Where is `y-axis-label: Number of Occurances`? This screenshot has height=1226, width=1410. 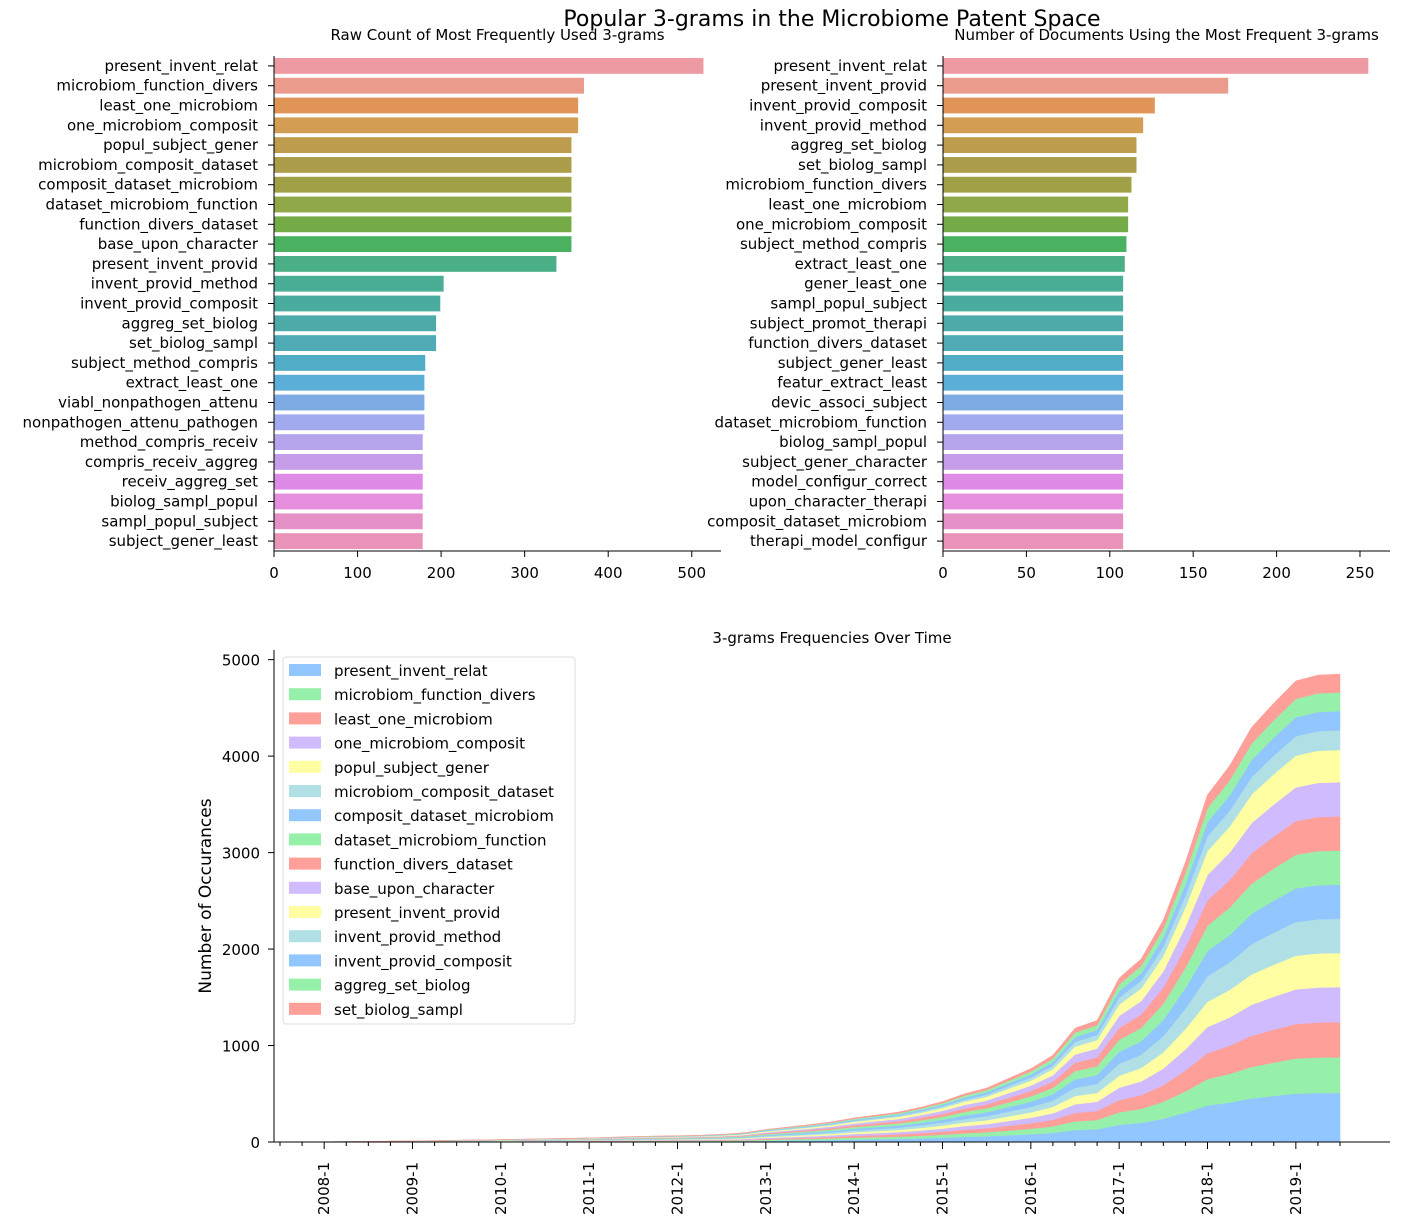
y-axis-label: Number of Occurances is located at coordinates (206, 895).